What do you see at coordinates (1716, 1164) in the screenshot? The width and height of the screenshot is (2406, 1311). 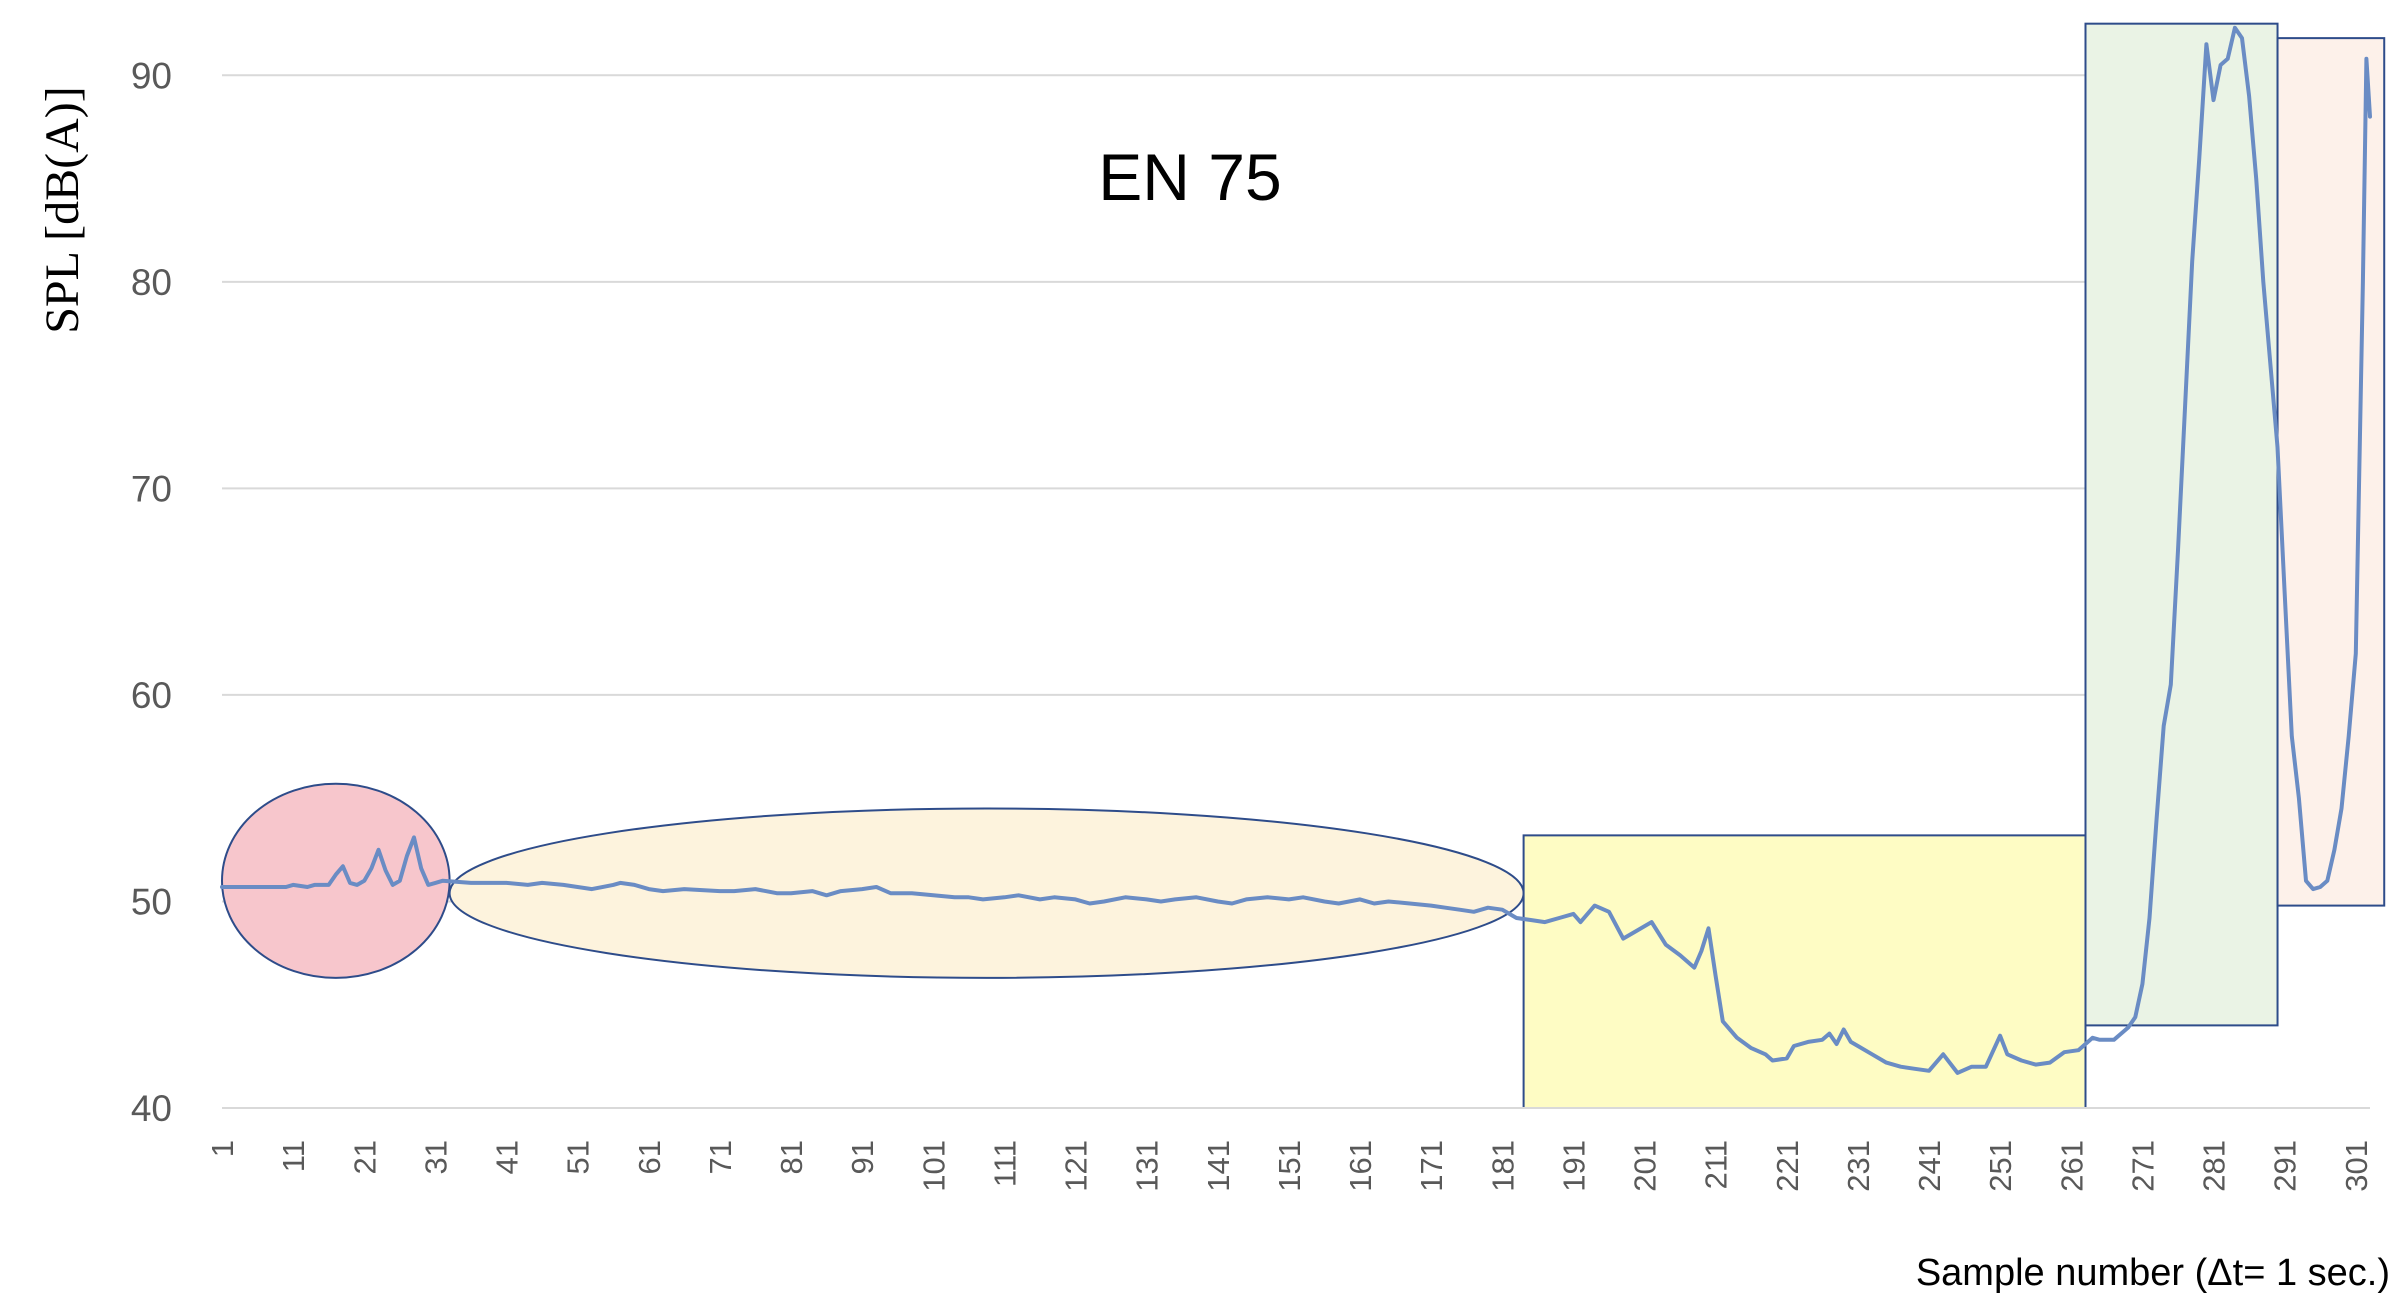 I see `x-tick-label: 211` at bounding box center [1716, 1164].